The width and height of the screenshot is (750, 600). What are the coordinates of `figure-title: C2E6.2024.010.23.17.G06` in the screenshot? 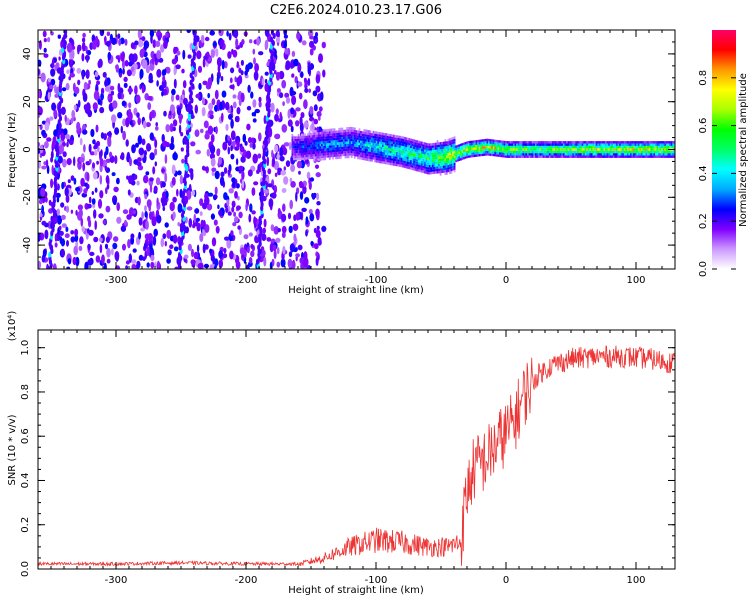 It's located at (356, 10).